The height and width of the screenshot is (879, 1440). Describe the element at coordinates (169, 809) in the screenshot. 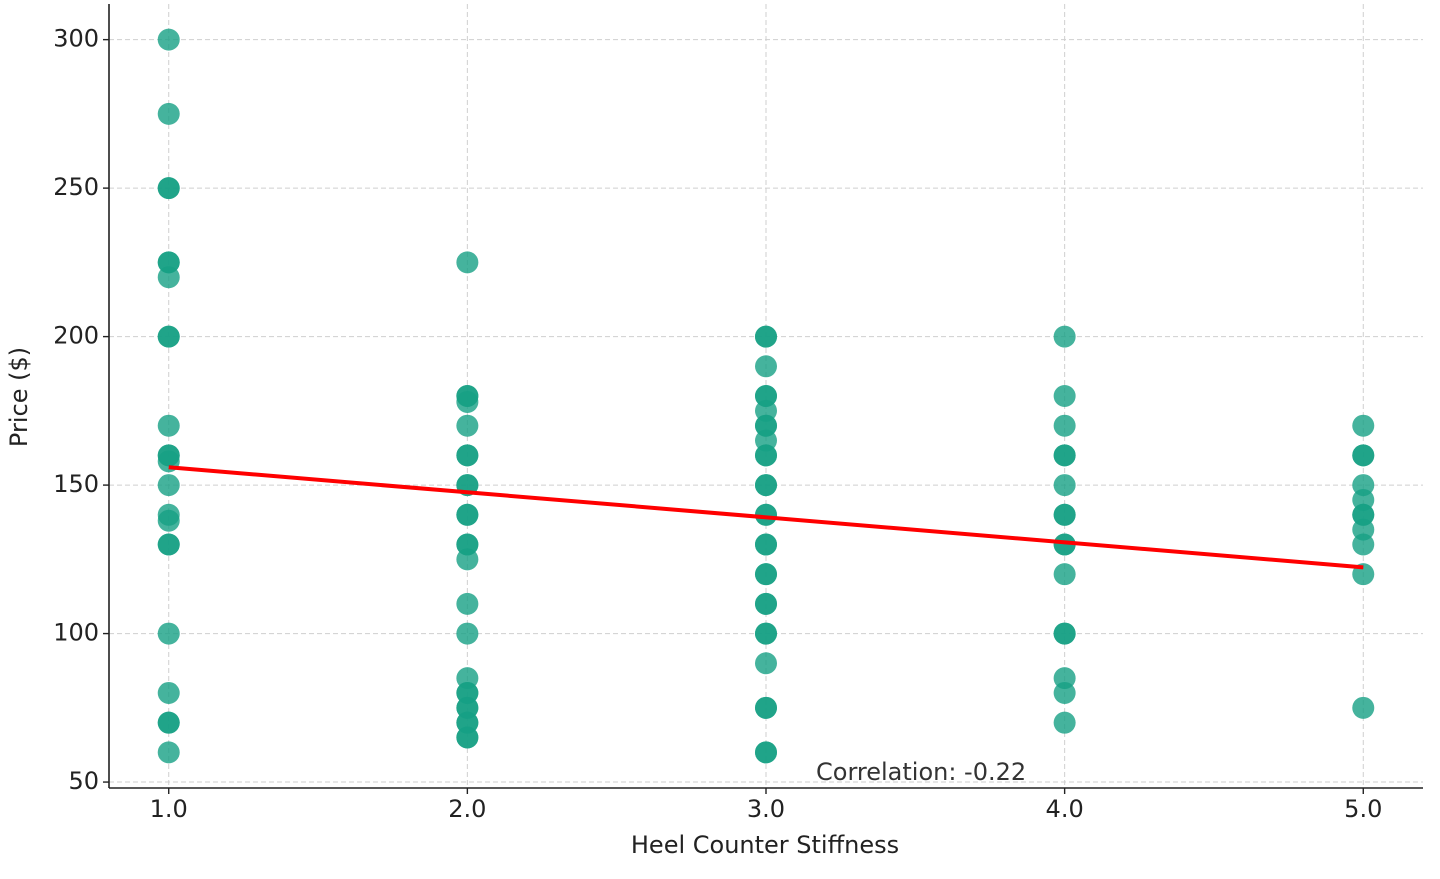

I see `x-tick-label: 1.0` at that location.